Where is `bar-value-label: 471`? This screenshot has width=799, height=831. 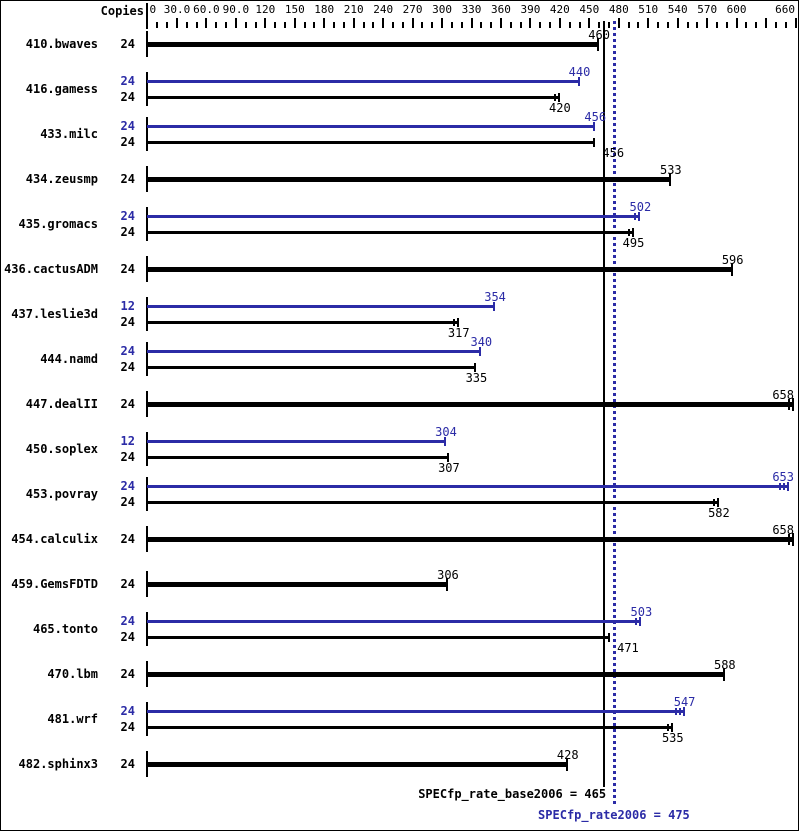
bar-value-label: 471 is located at coordinates (628, 648).